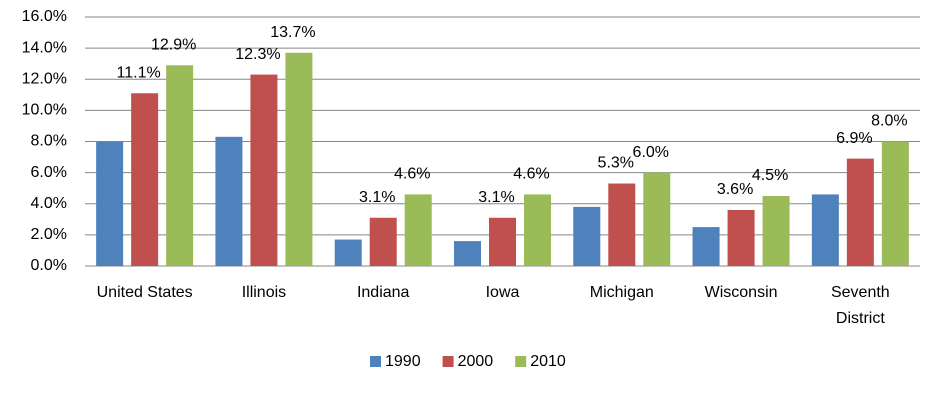 This screenshot has height=394, width=942. Describe the element at coordinates (49, 203) in the screenshot. I see `y-tick-label: 4.0%` at that location.